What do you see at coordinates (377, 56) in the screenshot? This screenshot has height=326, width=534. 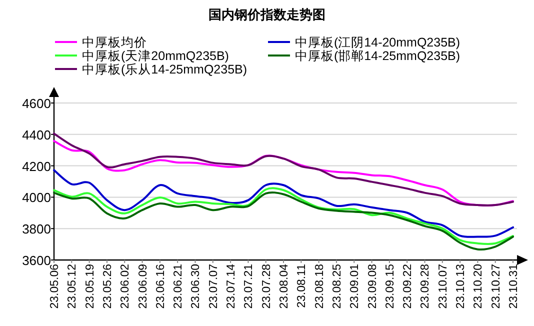 I see `legend-label: 中厚板(邯郸14-25mmQ235B)` at bounding box center [377, 56].